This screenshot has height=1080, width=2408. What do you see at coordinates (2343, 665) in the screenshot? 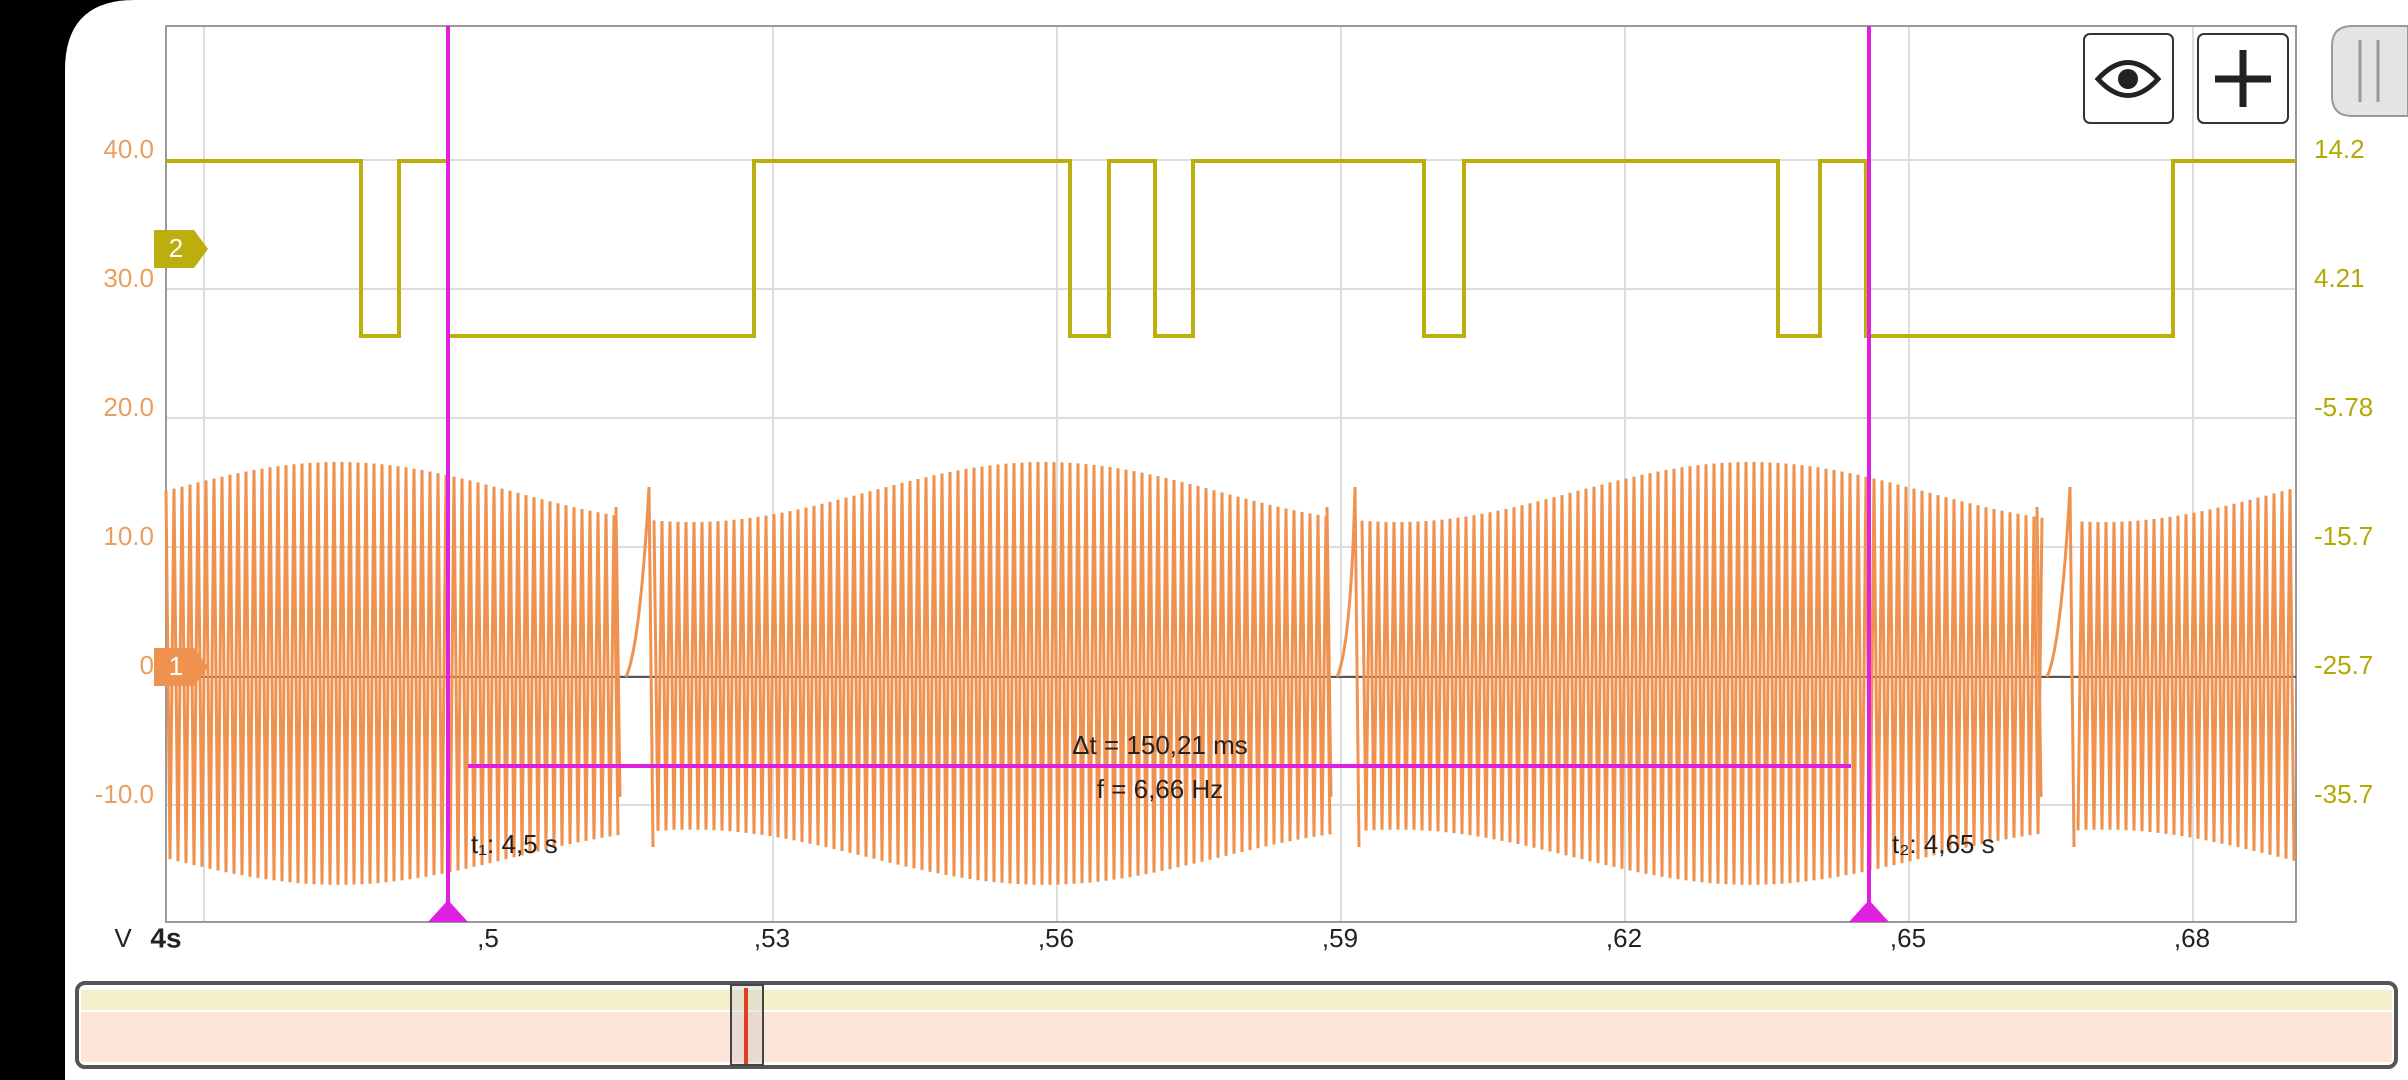
I see `right-axis-label: -25.7` at bounding box center [2343, 665].